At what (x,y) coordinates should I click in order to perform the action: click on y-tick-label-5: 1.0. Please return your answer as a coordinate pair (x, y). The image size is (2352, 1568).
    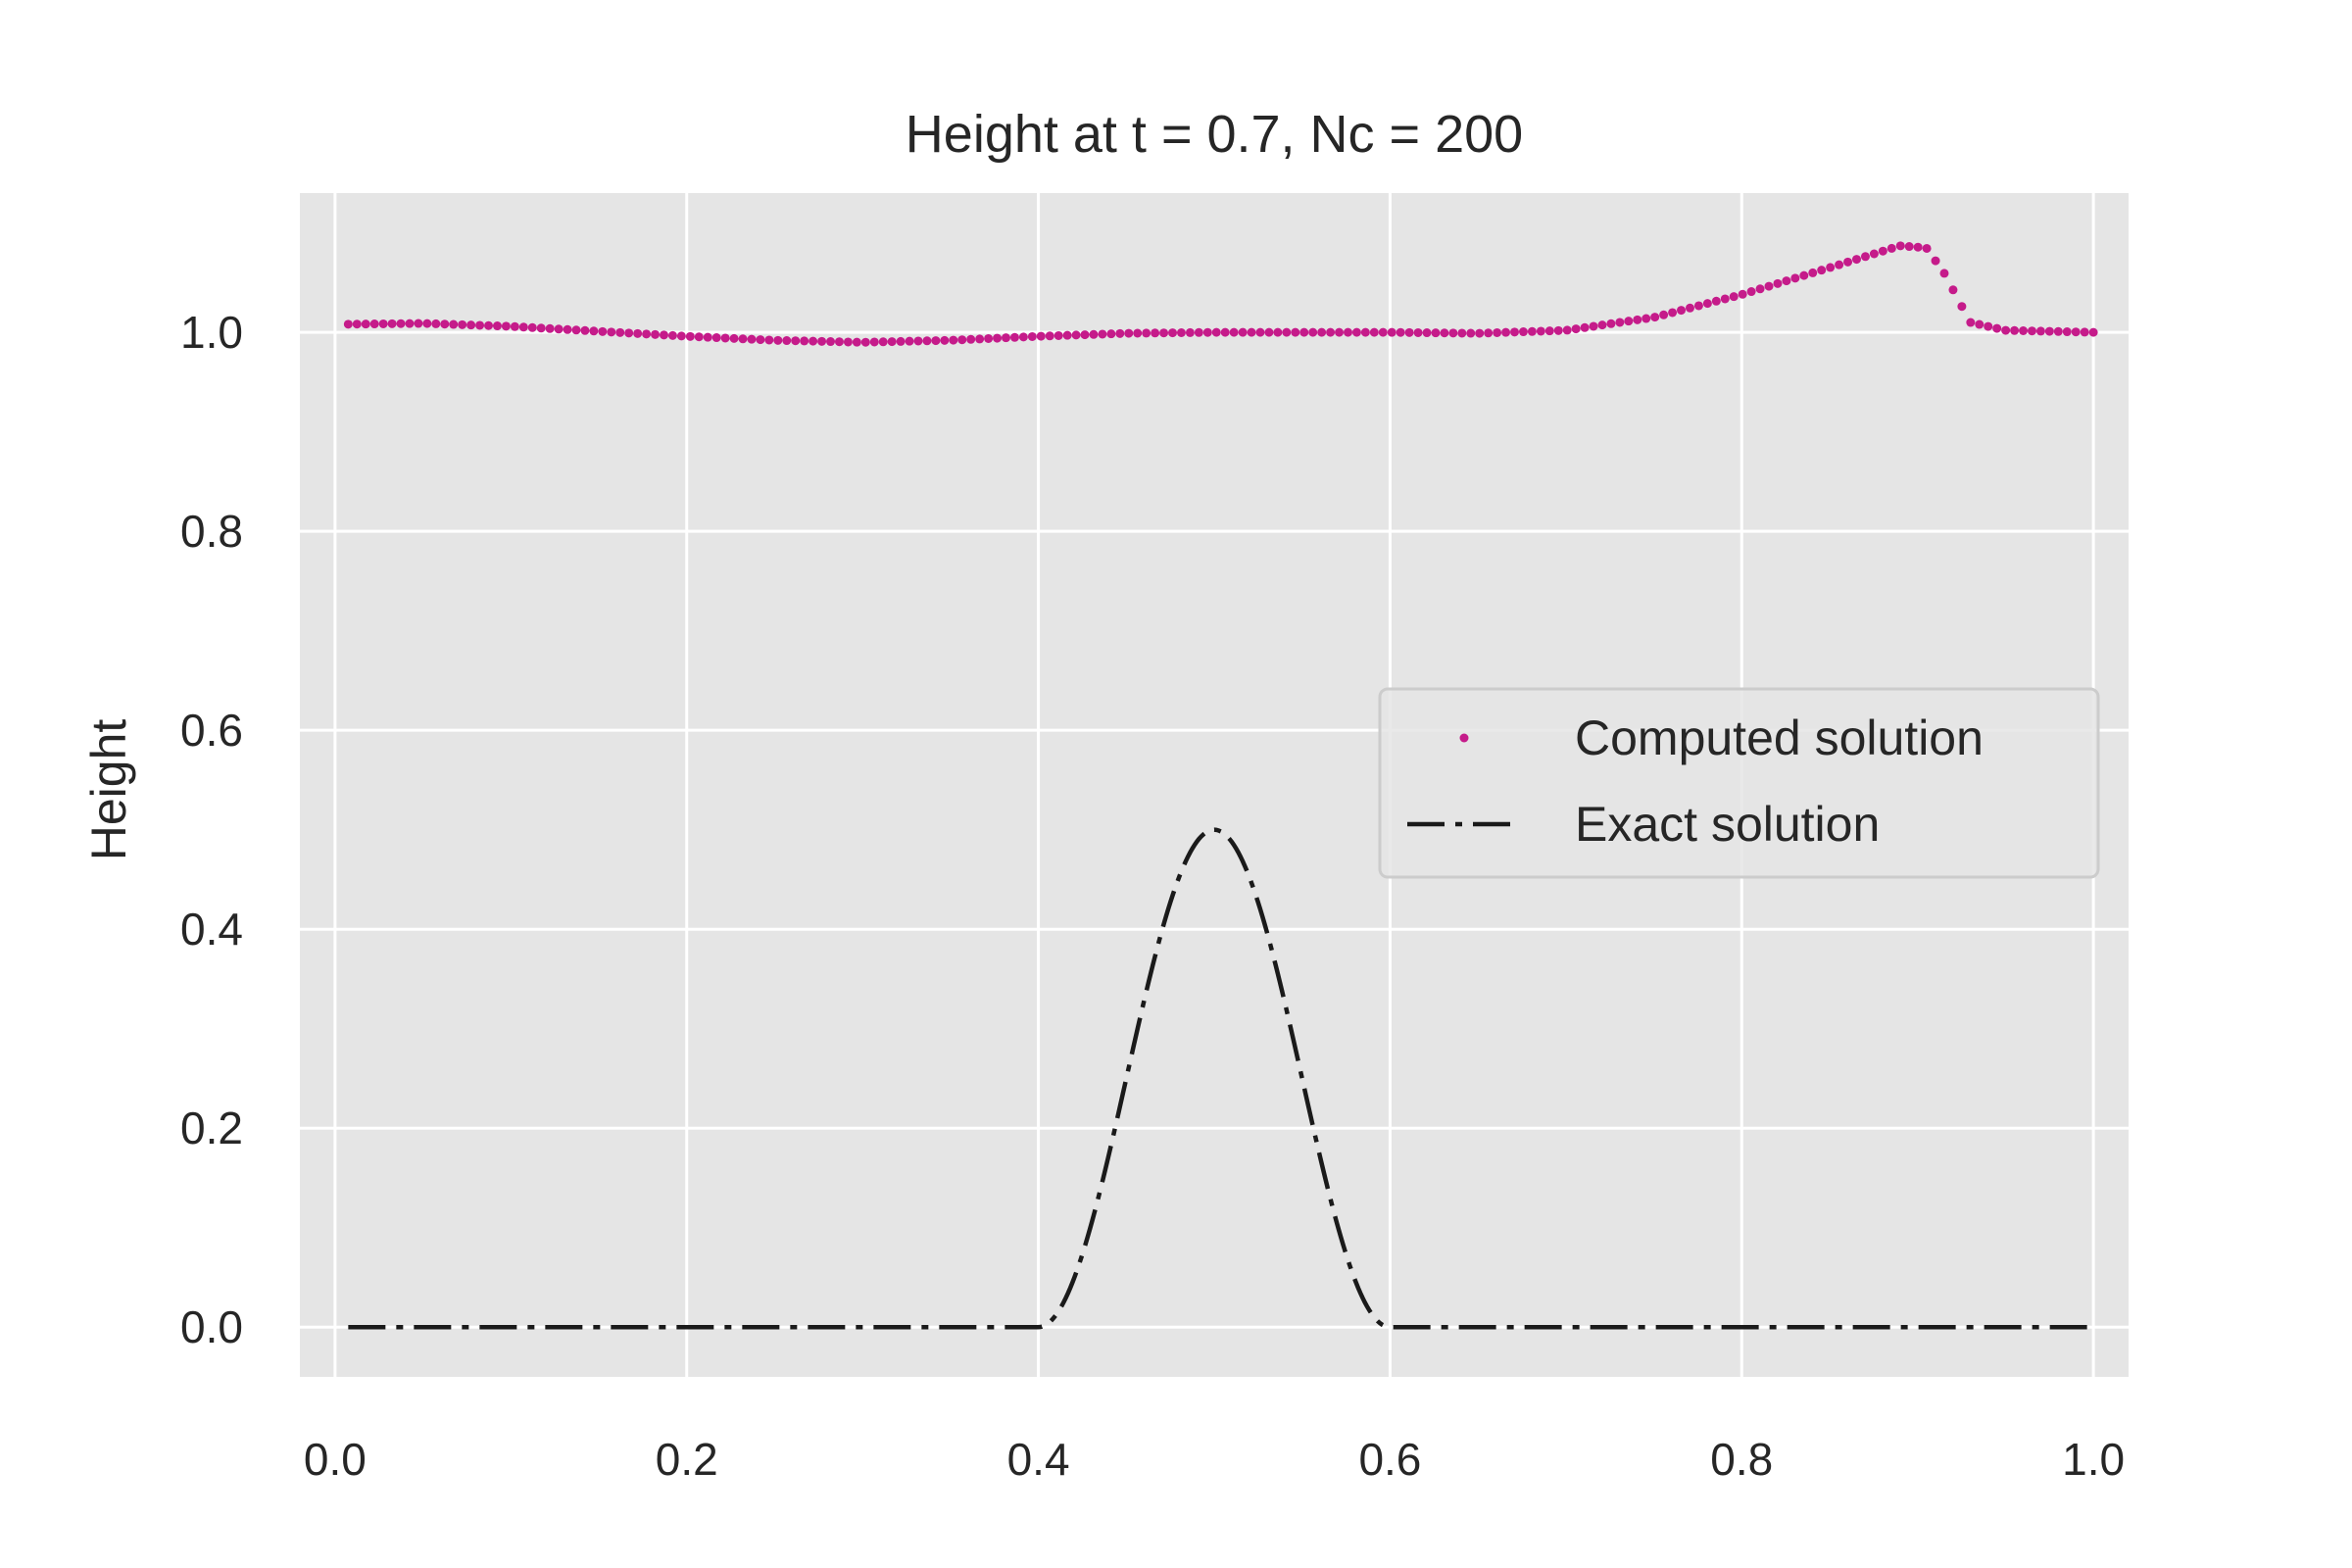
    Looking at the image, I should click on (211, 332).